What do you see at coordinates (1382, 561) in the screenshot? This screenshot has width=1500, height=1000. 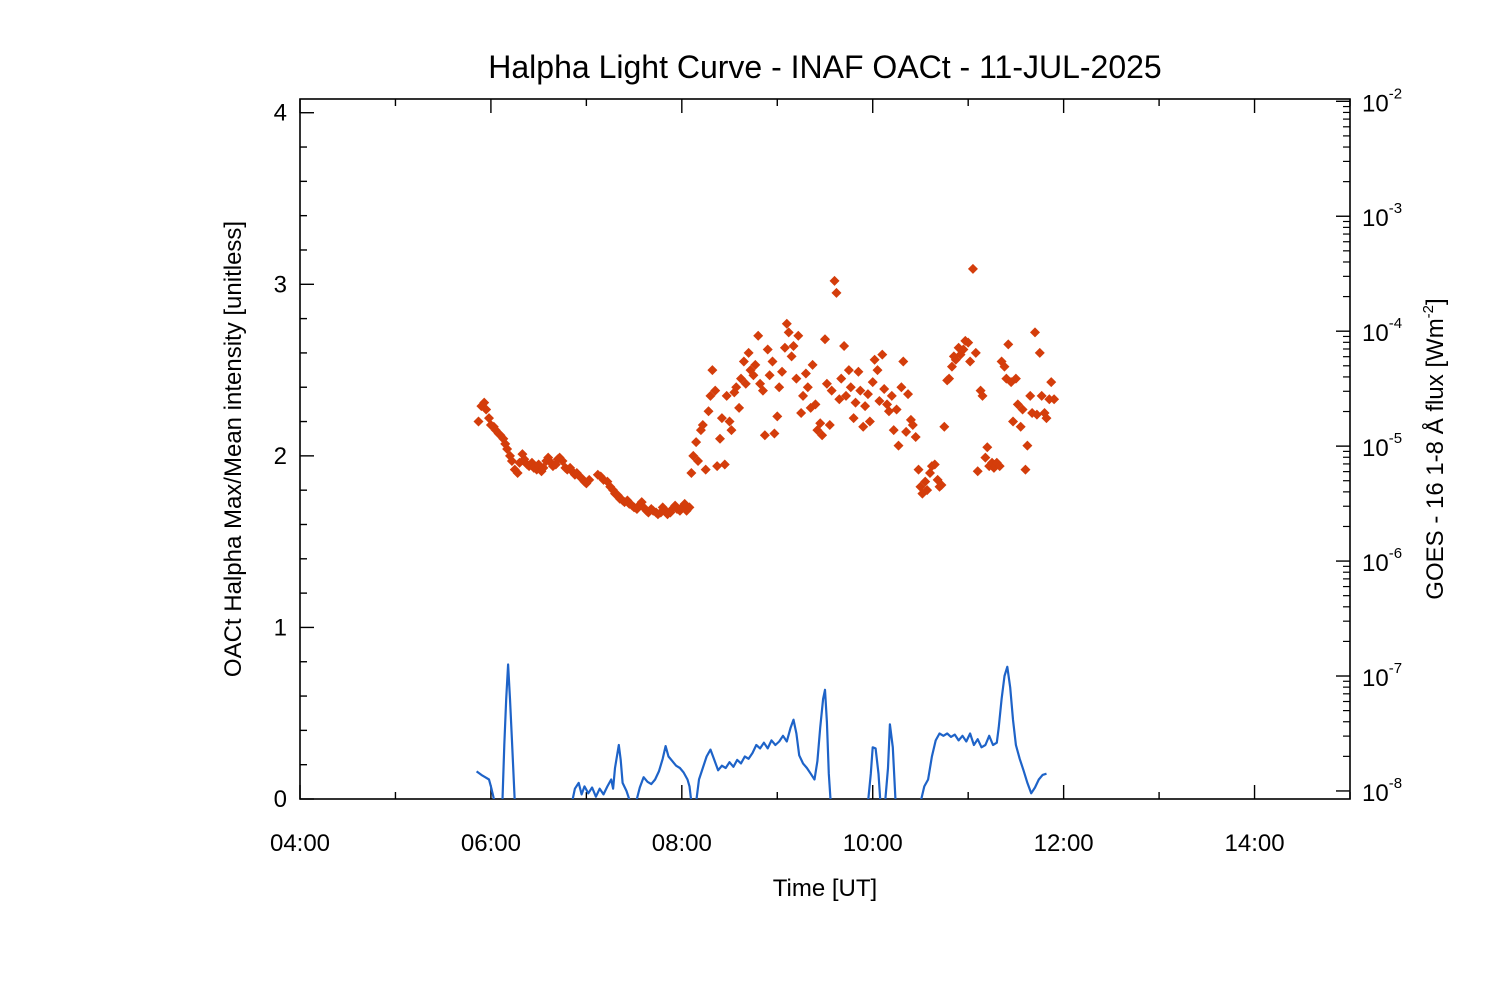 I see `y-right-tick-label: 10⁻⁶` at bounding box center [1382, 561].